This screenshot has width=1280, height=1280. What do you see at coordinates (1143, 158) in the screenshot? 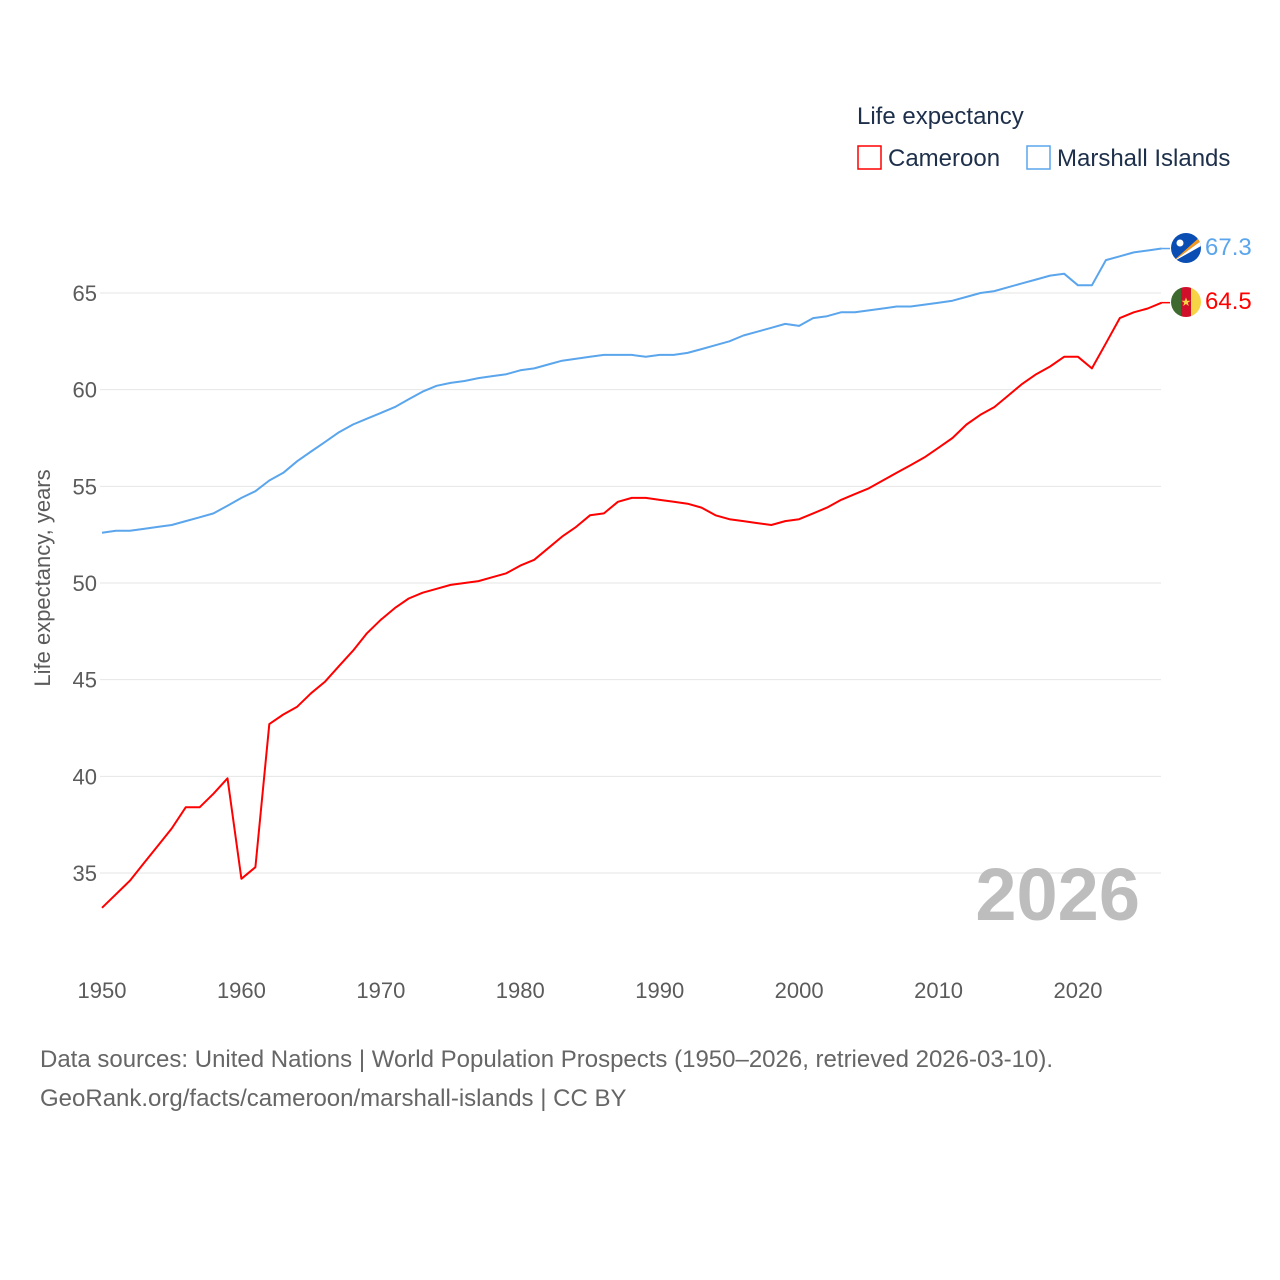
I see `legend-label-marshall-islands: Marshall Islands` at bounding box center [1143, 158].